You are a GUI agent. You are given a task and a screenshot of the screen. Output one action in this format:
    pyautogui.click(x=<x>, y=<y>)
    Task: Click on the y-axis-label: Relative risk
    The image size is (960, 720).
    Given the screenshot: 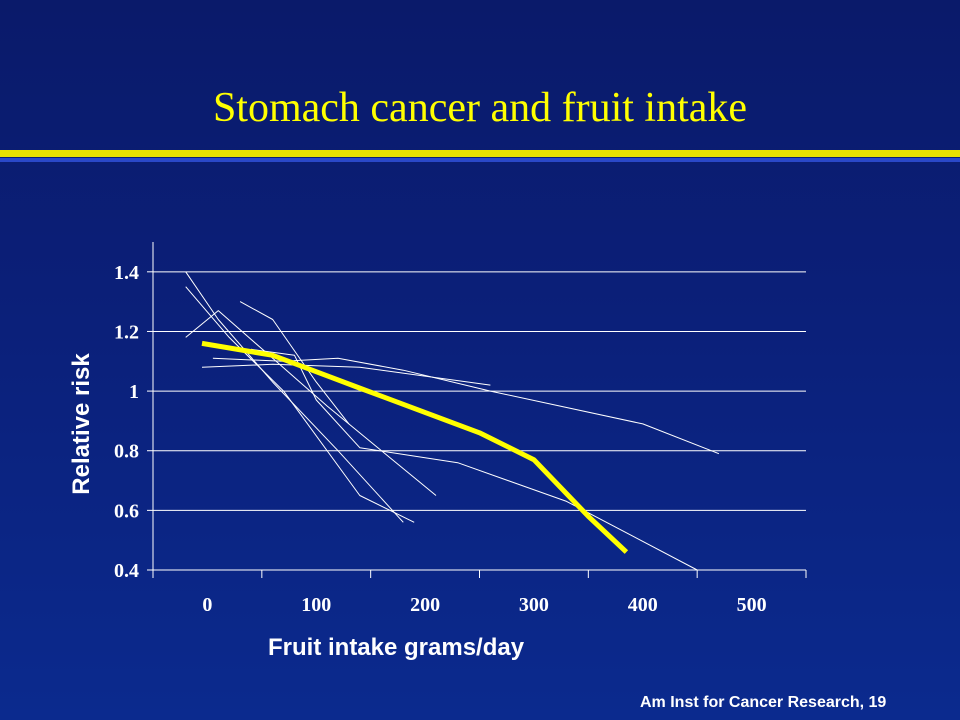 What is the action you would take?
    pyautogui.click(x=81, y=424)
    